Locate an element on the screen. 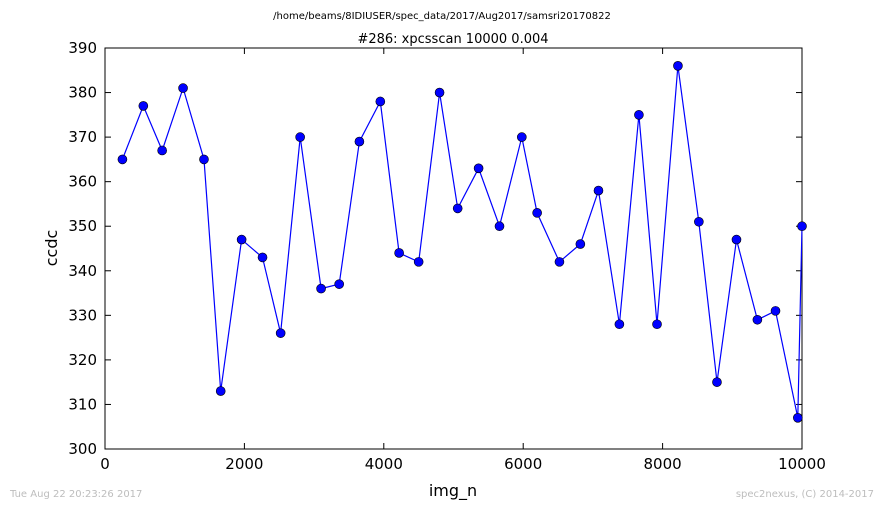  x-axis-label: img_n is located at coordinates (453, 491).